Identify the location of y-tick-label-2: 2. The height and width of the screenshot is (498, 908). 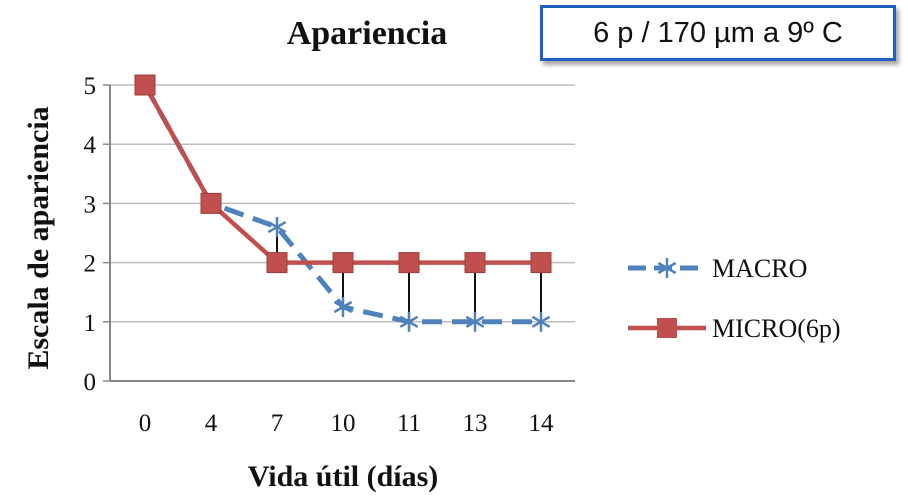
(90, 264).